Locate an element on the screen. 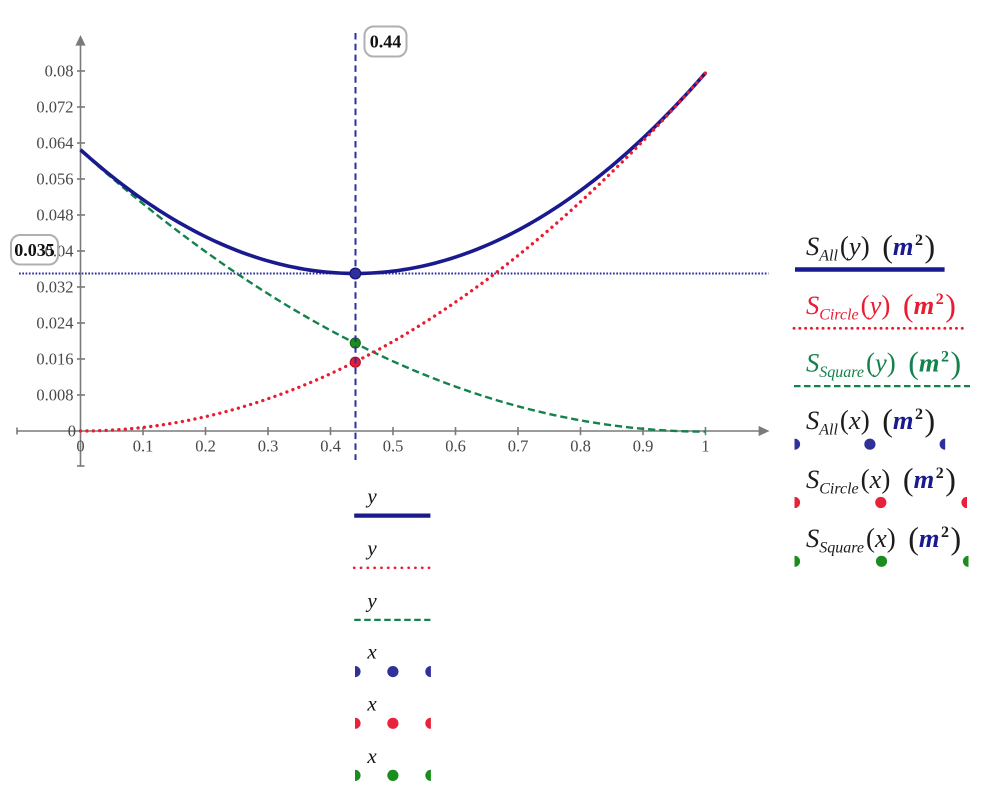 The image size is (999, 787). svg-text: 0.035 is located at coordinates (34, 250).